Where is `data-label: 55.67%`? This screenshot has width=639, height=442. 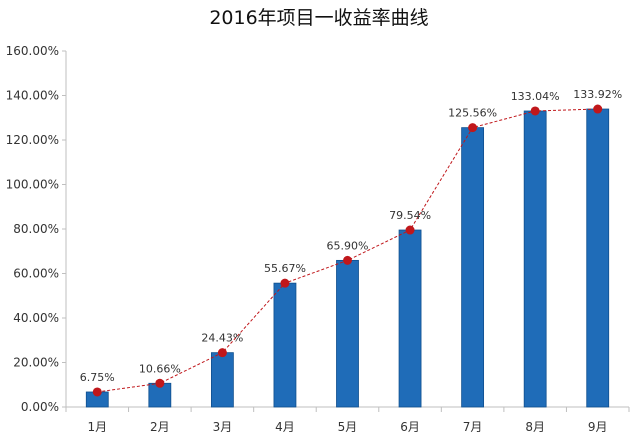
data-label: 55.67% is located at coordinates (285, 268).